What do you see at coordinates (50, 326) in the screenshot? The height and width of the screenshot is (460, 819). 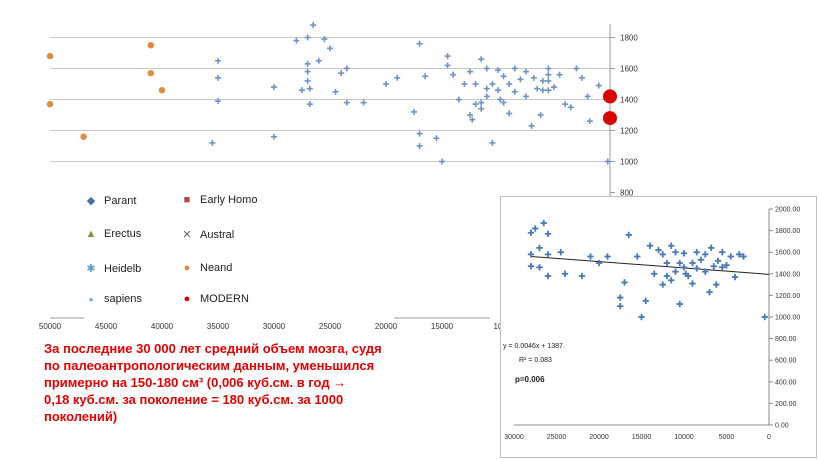 I see `x-tick-label: 50000` at bounding box center [50, 326].